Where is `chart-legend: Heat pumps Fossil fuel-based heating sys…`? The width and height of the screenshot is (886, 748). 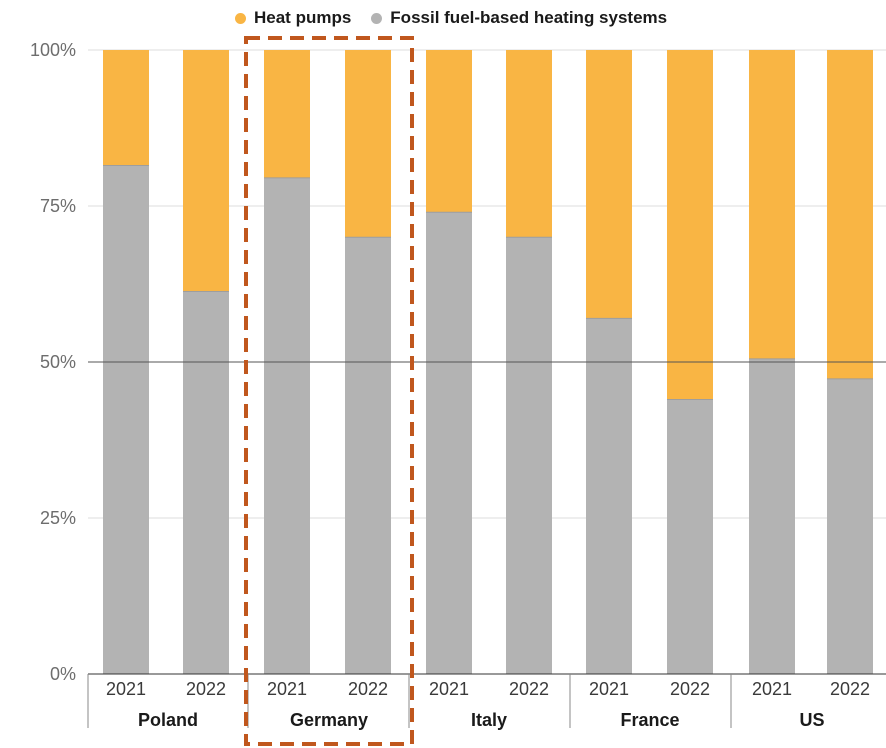
chart-legend: Heat pumps Fossil fuel-based heating sys… is located at coordinates (461, 18).